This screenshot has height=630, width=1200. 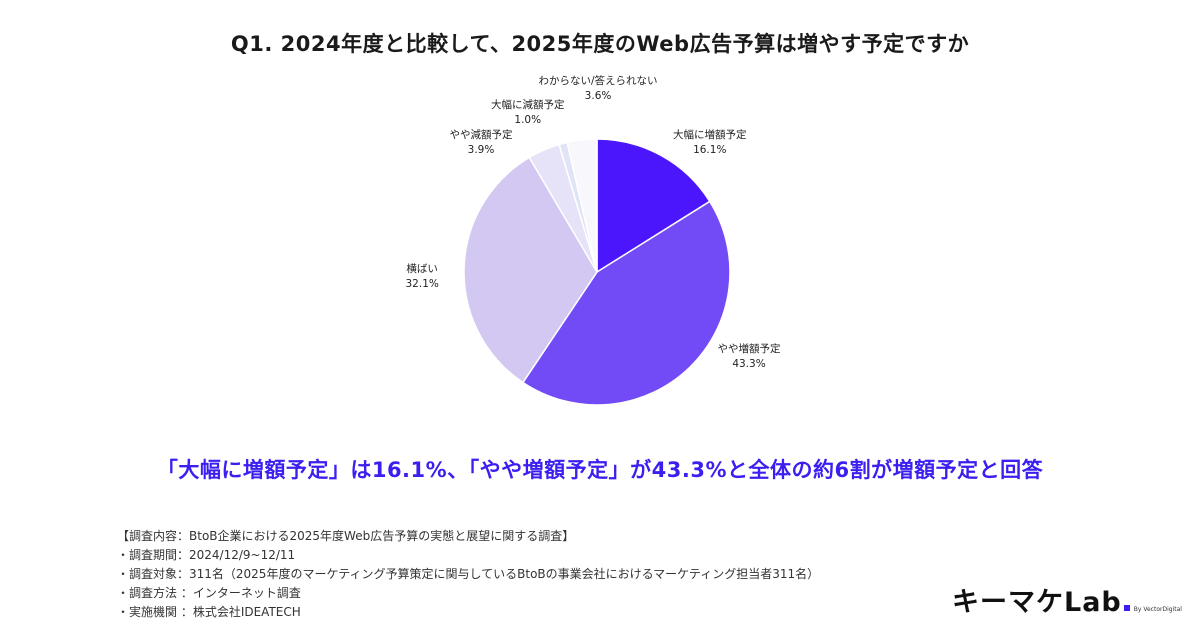 I want to click on slice-label: やや増額予定 43.3%, so click(x=749, y=357).